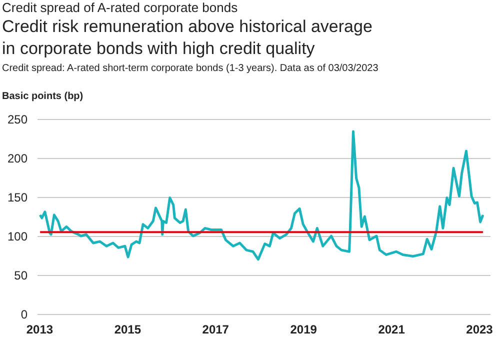  I want to click on y-tick-label: 200, so click(17, 159).